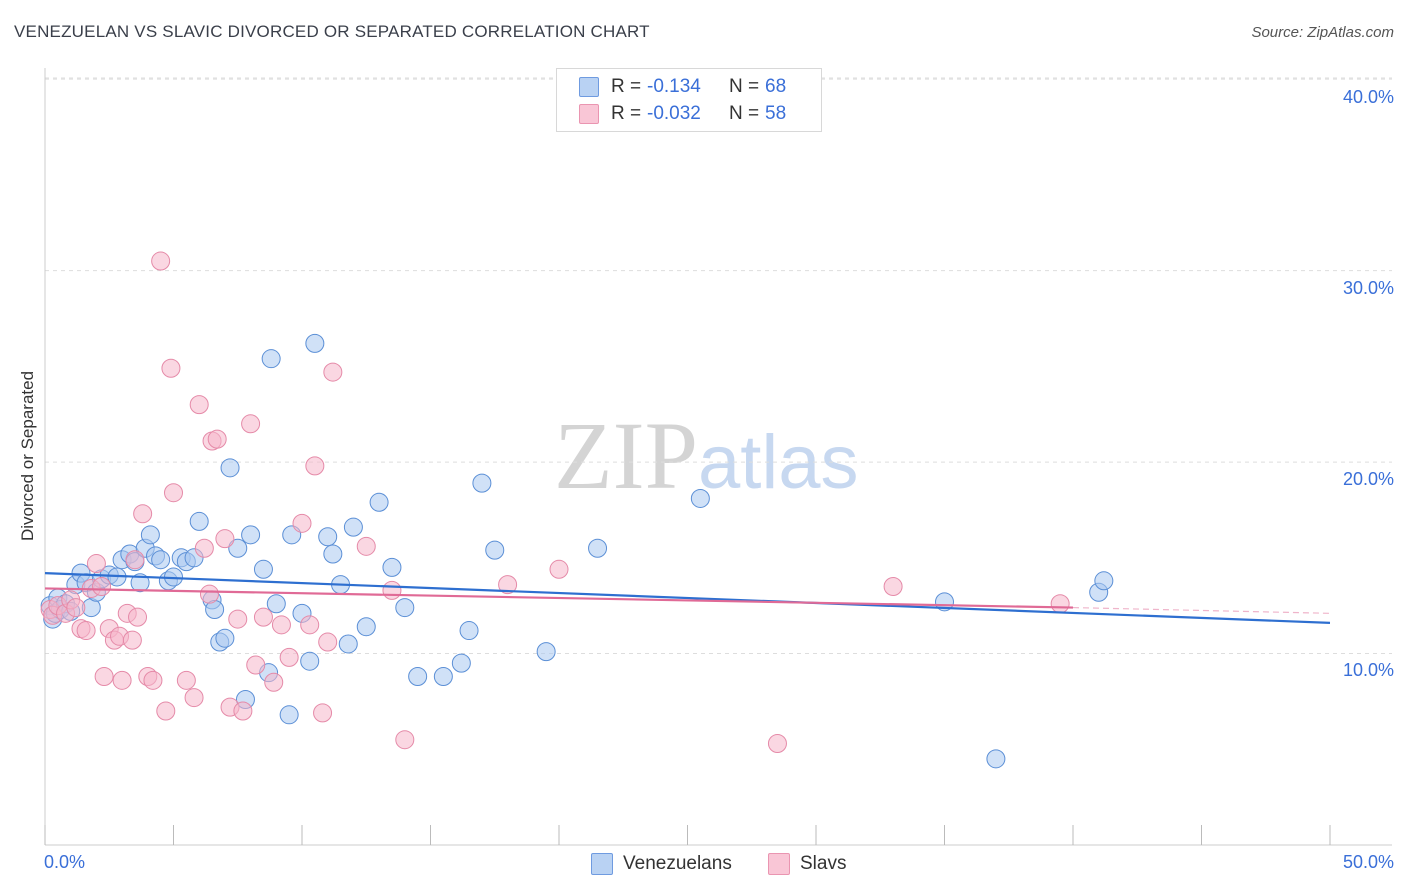 The width and height of the screenshot is (1406, 892). Describe the element at coordinates (589, 114) in the screenshot. I see `slavs-swatch` at that location.